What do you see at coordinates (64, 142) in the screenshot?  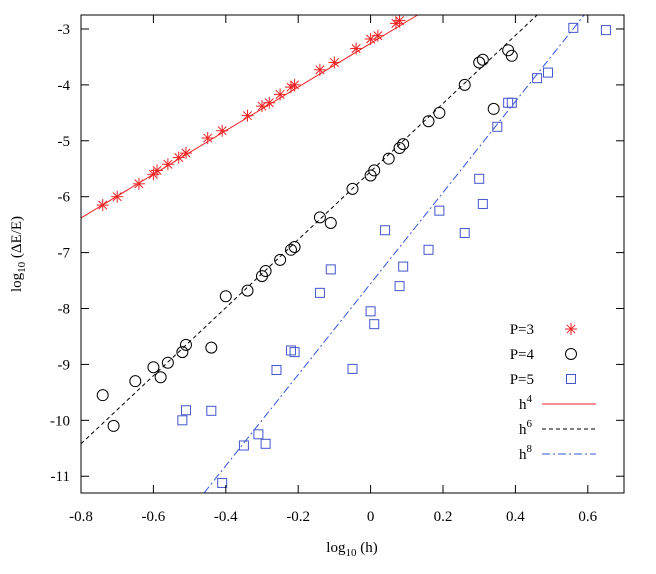 I see `y-tick-label: -5` at bounding box center [64, 142].